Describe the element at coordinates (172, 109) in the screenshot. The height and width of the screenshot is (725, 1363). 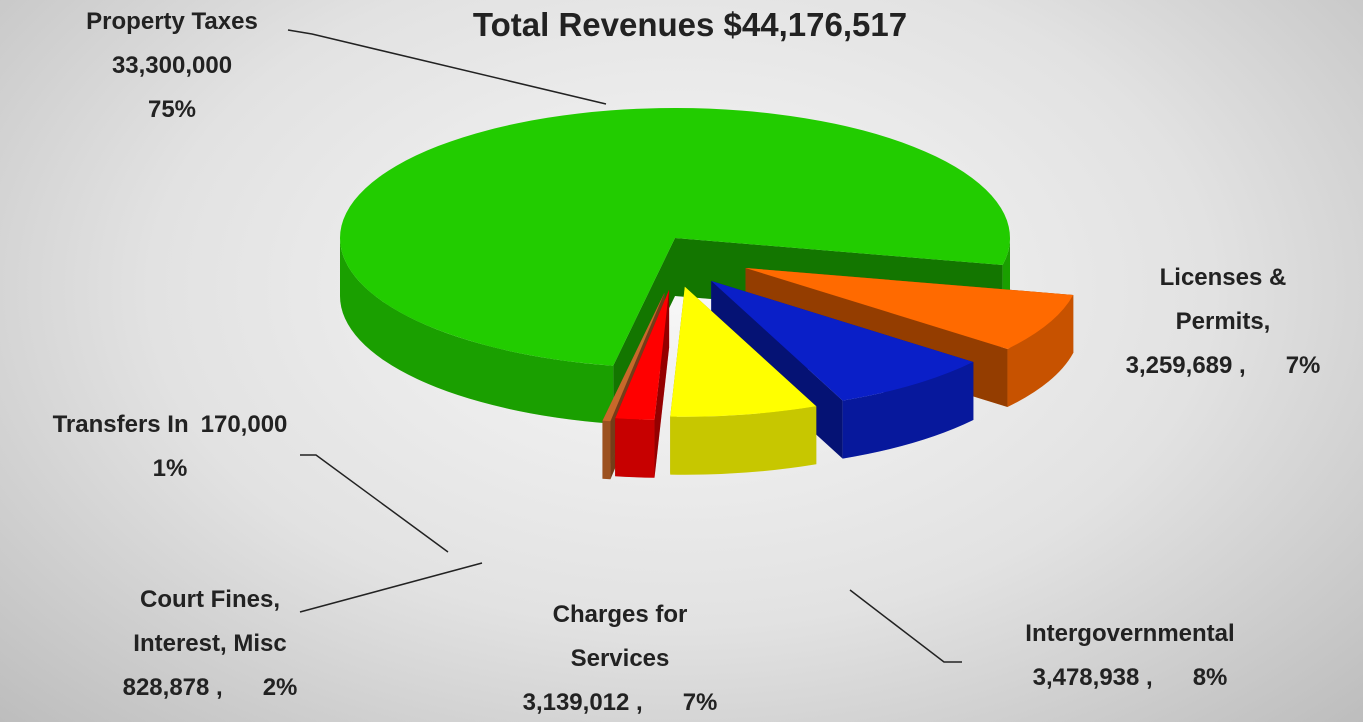
I see `percent-label: 75%` at that location.